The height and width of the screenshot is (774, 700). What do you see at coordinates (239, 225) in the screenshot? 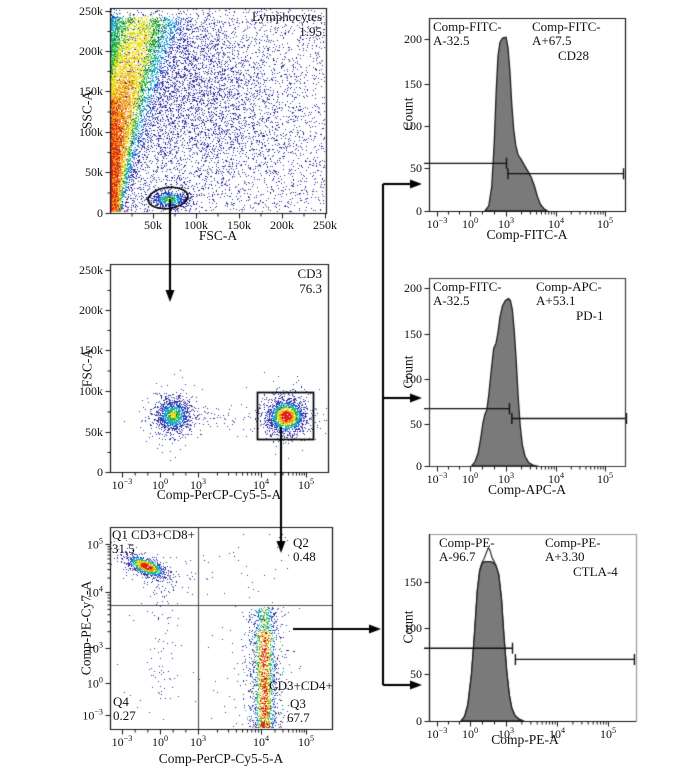
I see `x-tick-label: 150k` at bounding box center [239, 225].